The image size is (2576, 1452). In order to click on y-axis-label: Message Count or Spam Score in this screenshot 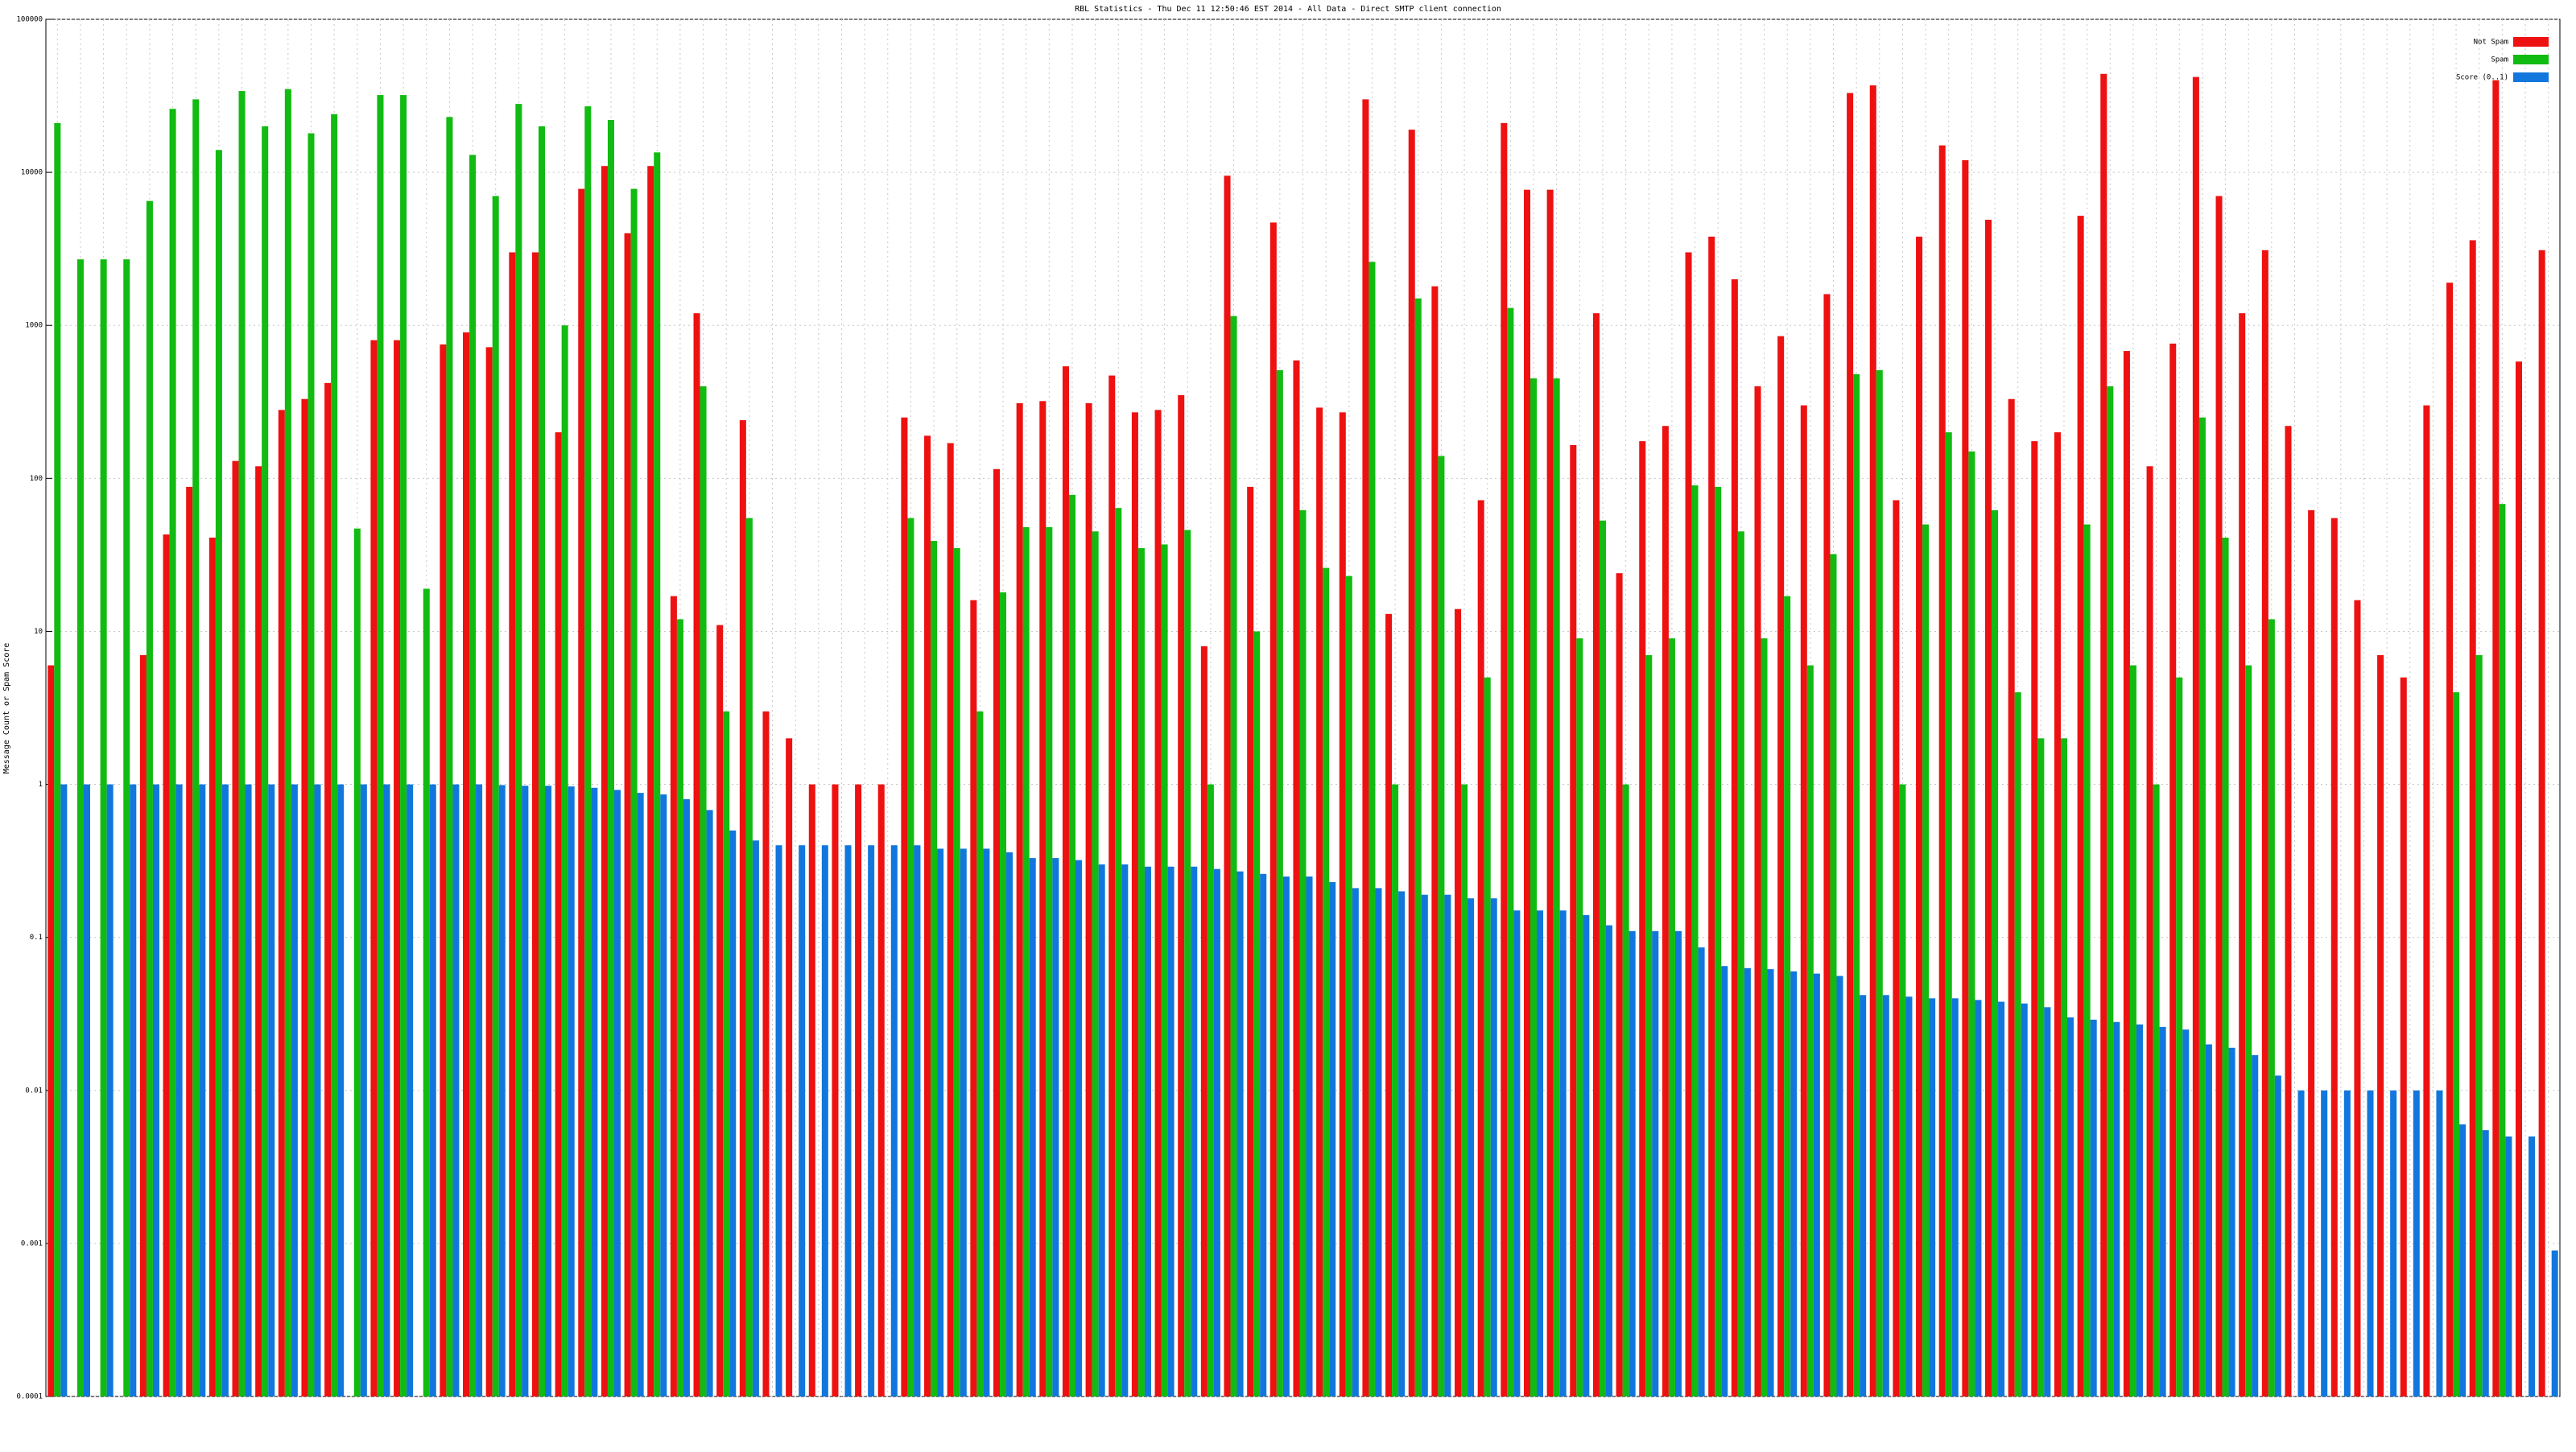, I will do `click(6, 708)`.